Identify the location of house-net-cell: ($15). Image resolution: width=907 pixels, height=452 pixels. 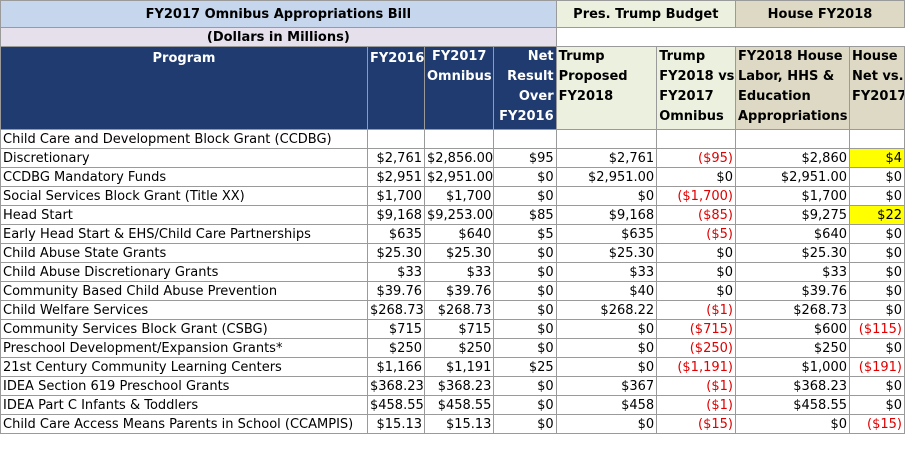
(877, 424).